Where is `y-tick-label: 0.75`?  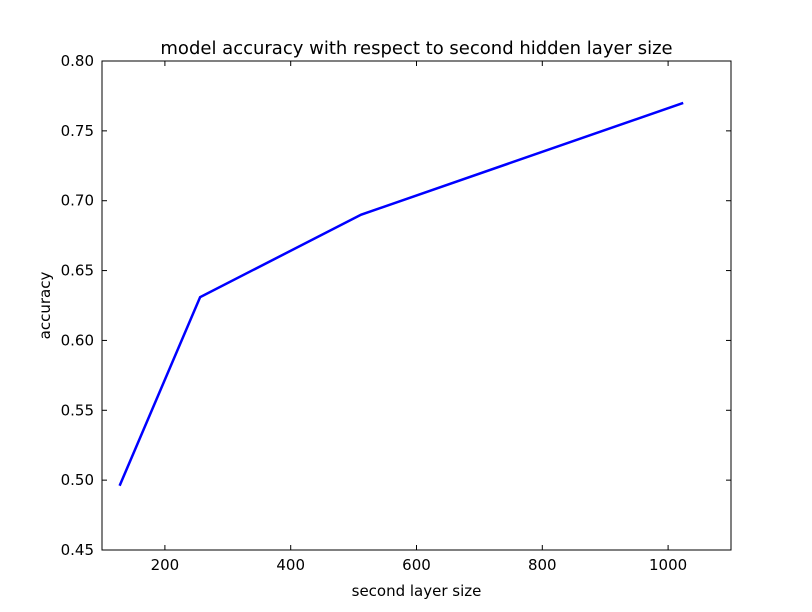
y-tick-label: 0.75 is located at coordinates (77, 131).